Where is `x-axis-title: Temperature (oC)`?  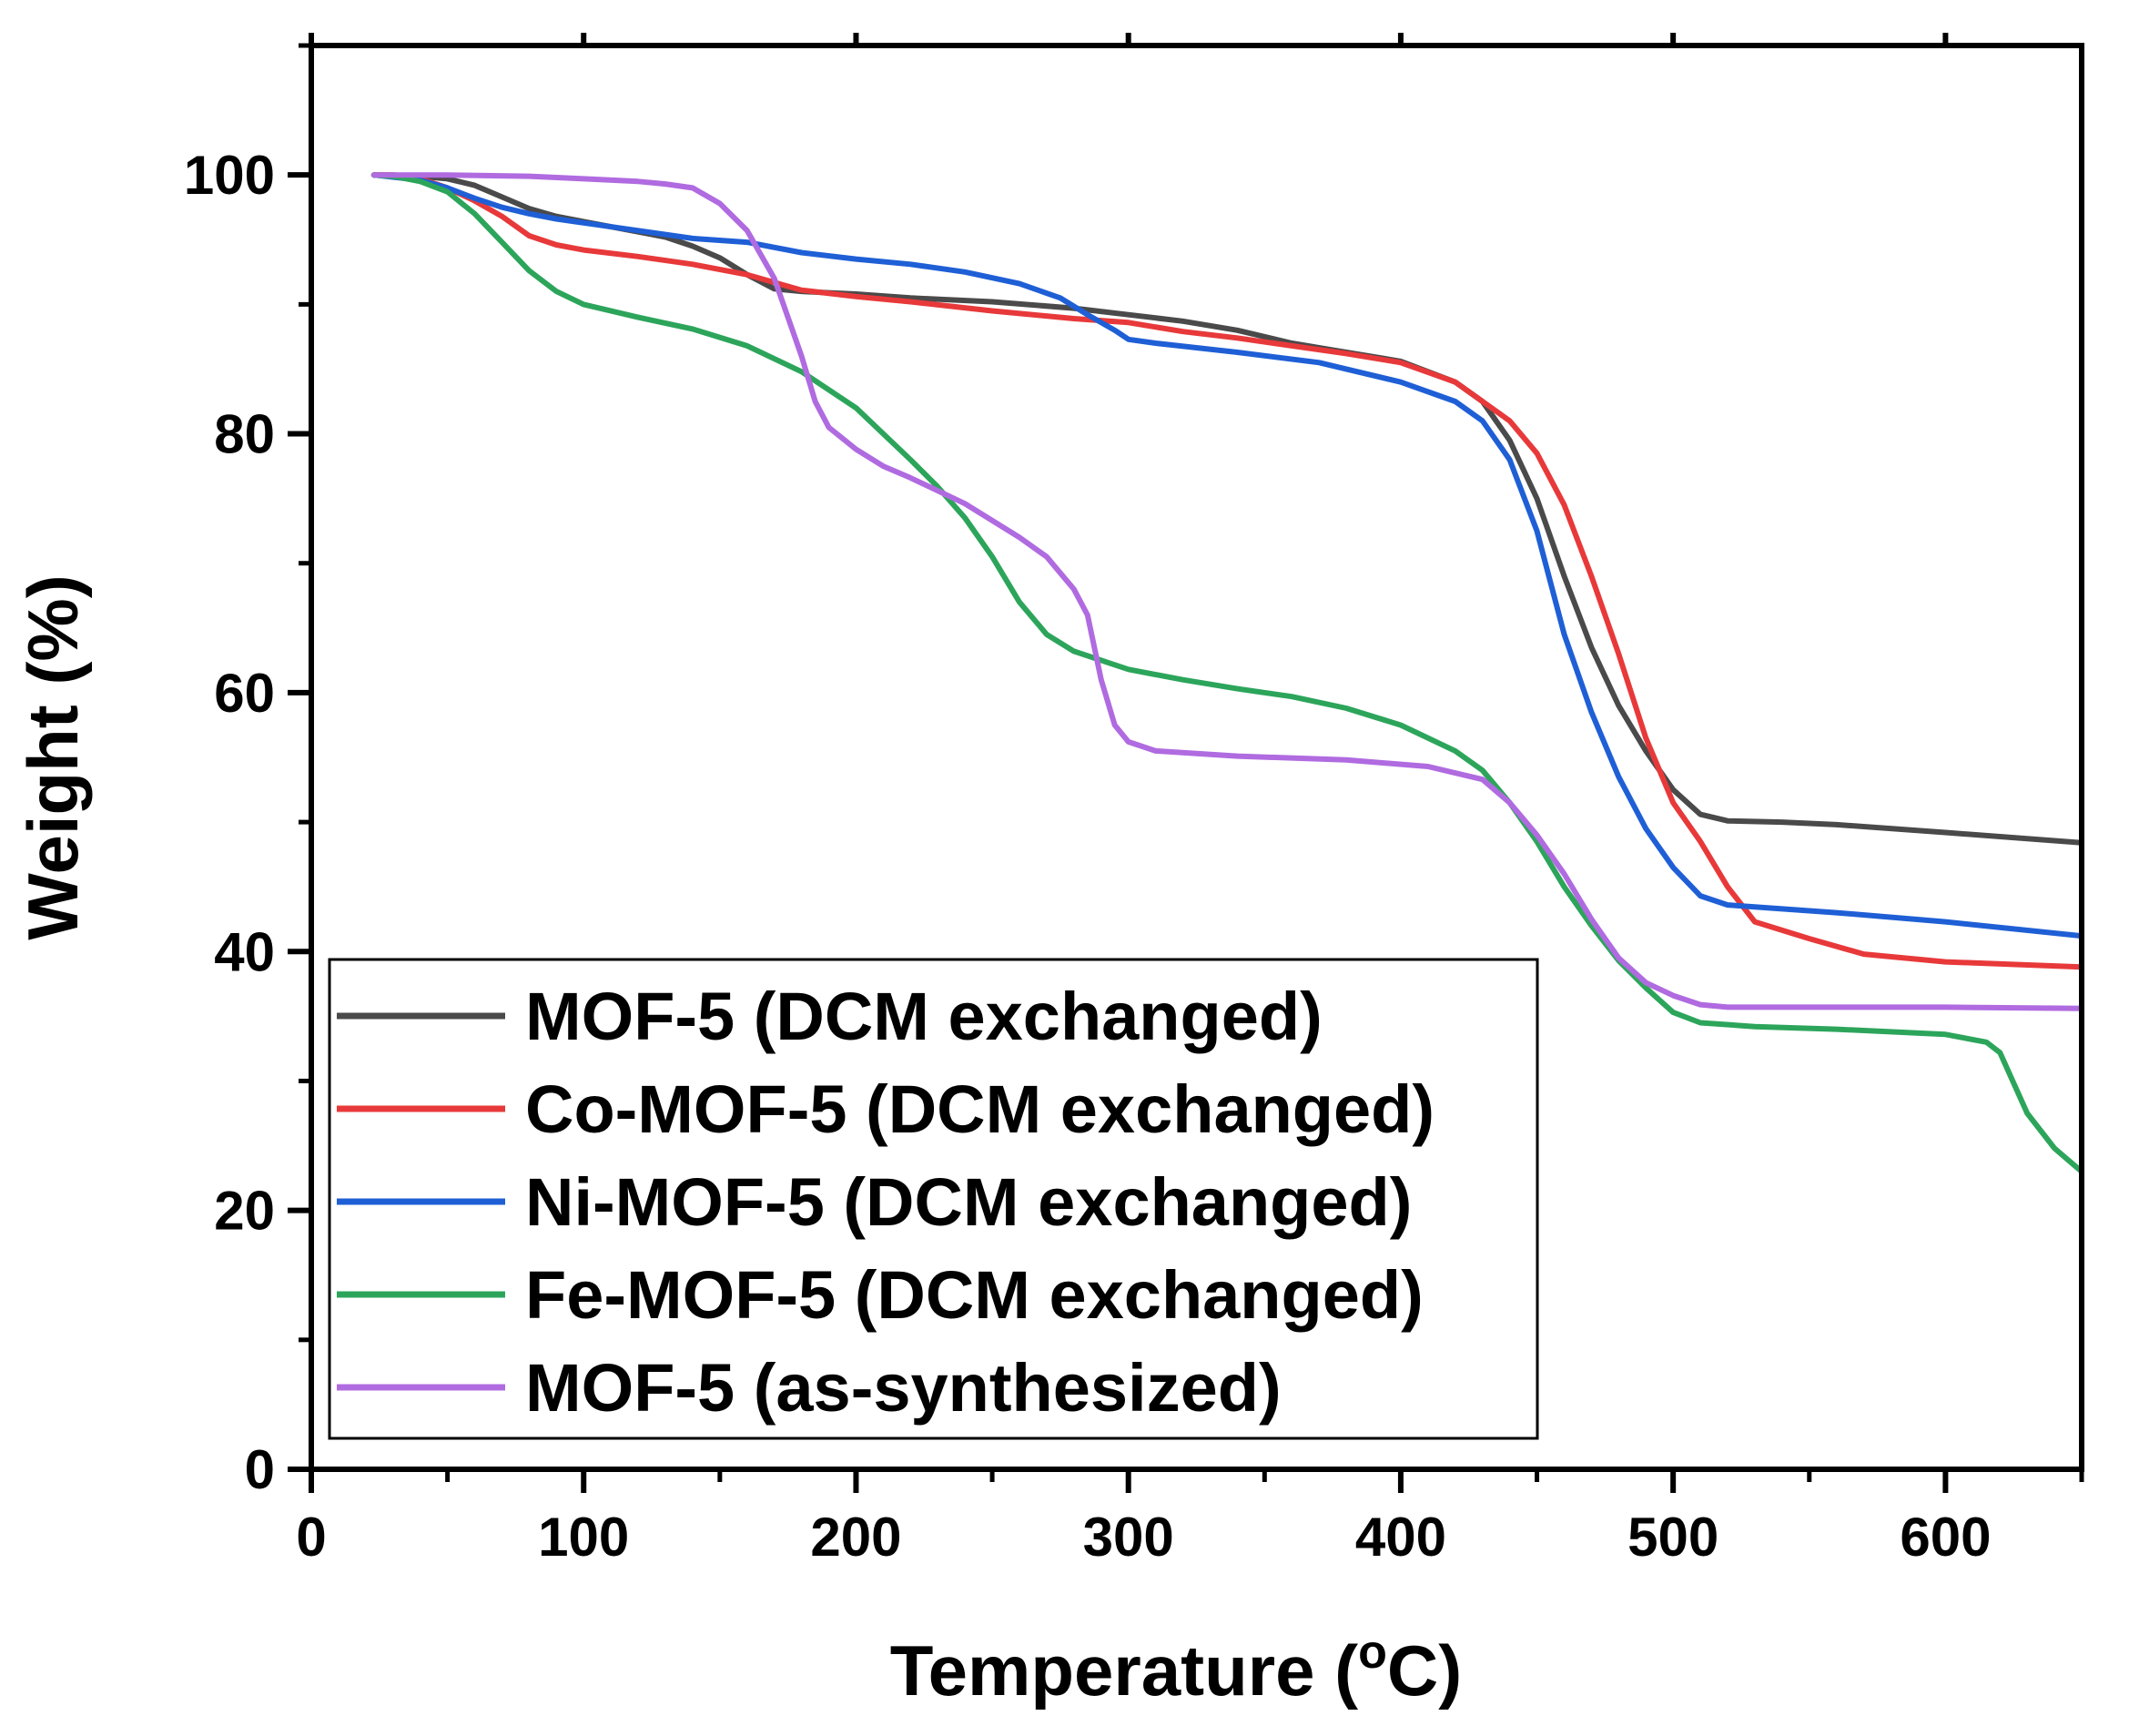 x-axis-title: Temperature (oC) is located at coordinates (1176, 1669).